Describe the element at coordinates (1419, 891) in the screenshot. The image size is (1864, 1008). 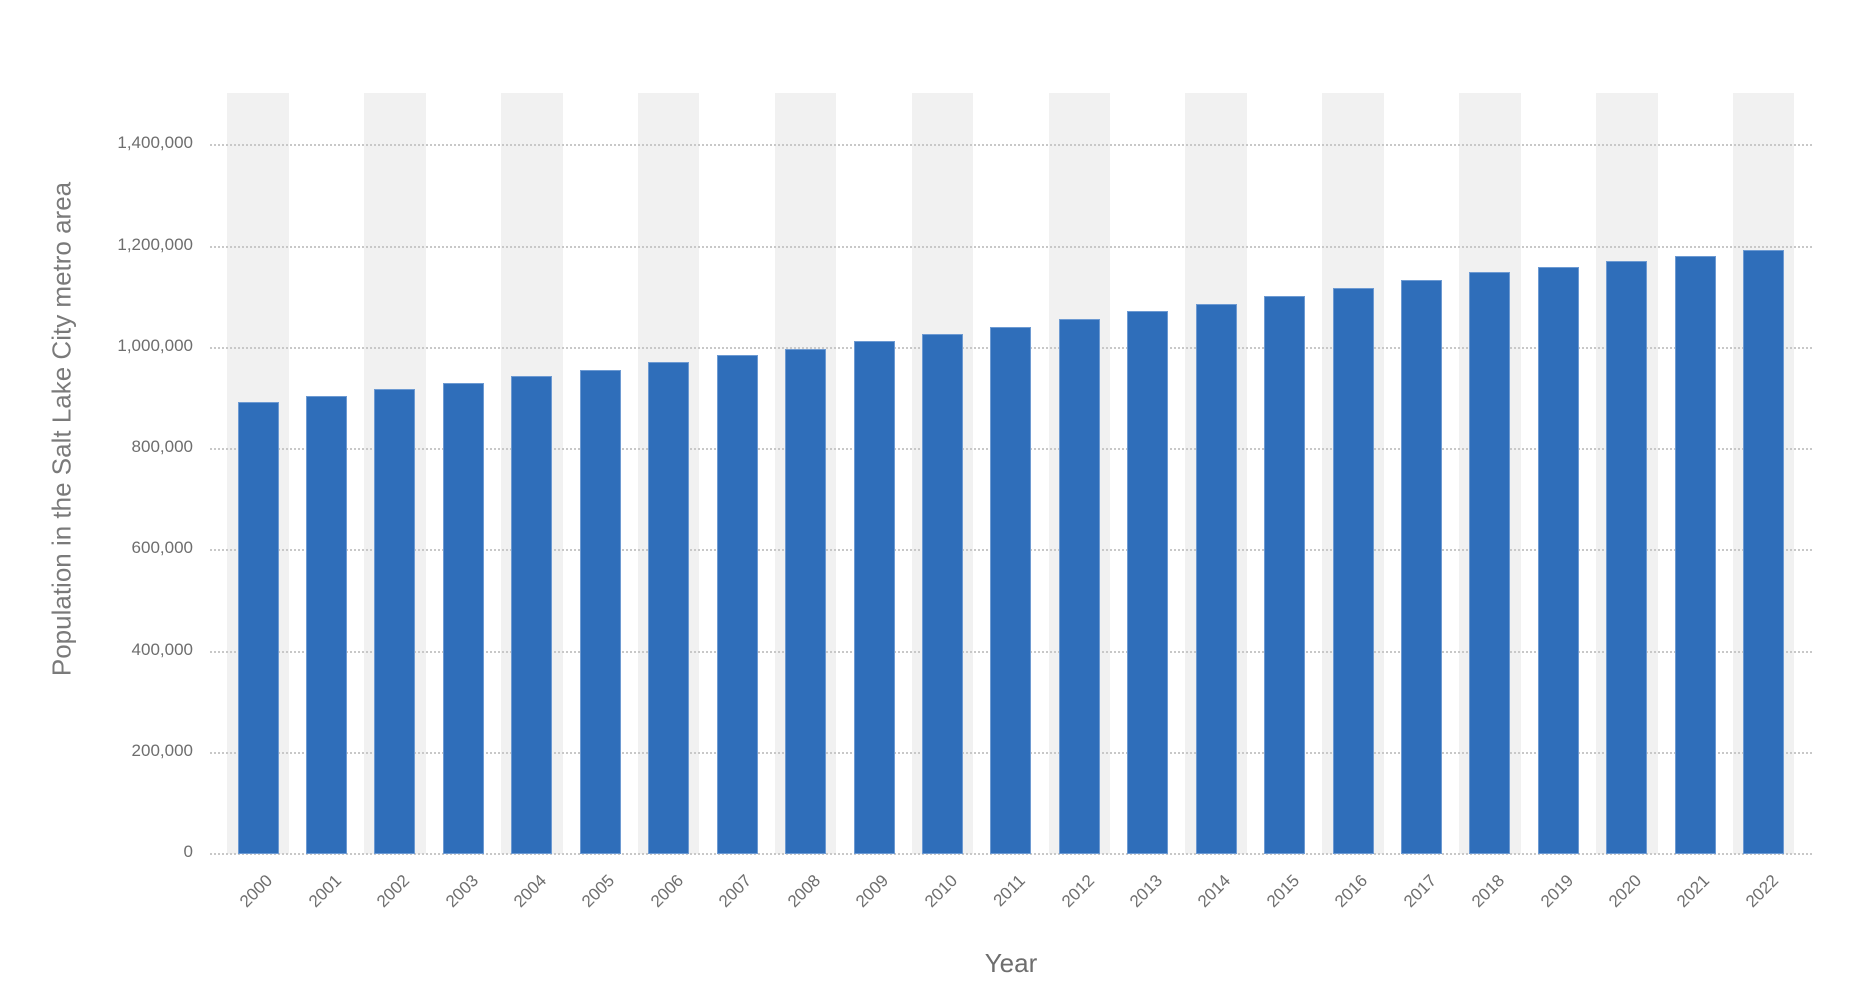
I see `x-tick-label: 2017` at that location.